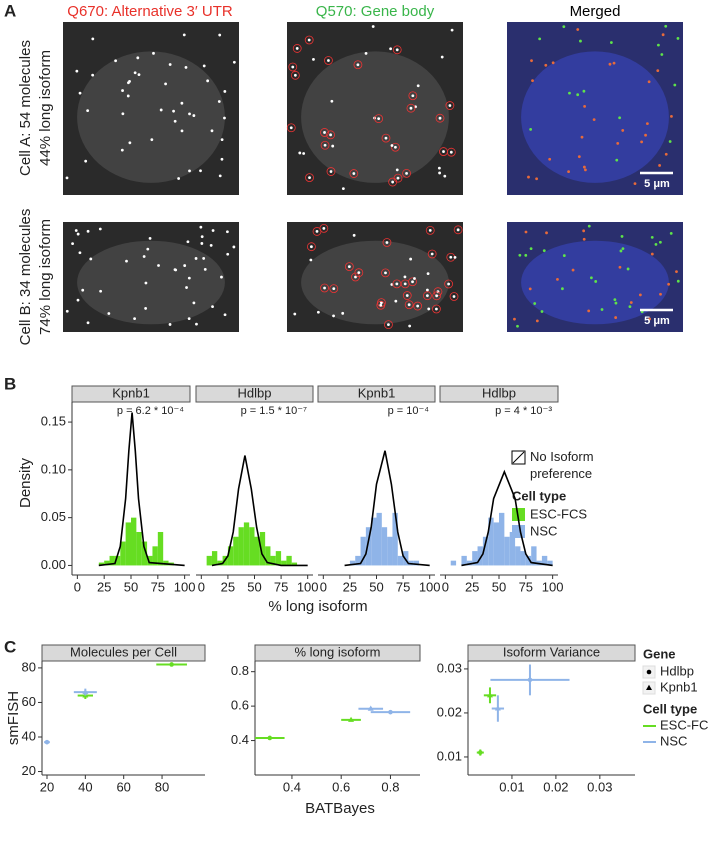  I want to click on x-tick-label: 100, so click(553, 586).